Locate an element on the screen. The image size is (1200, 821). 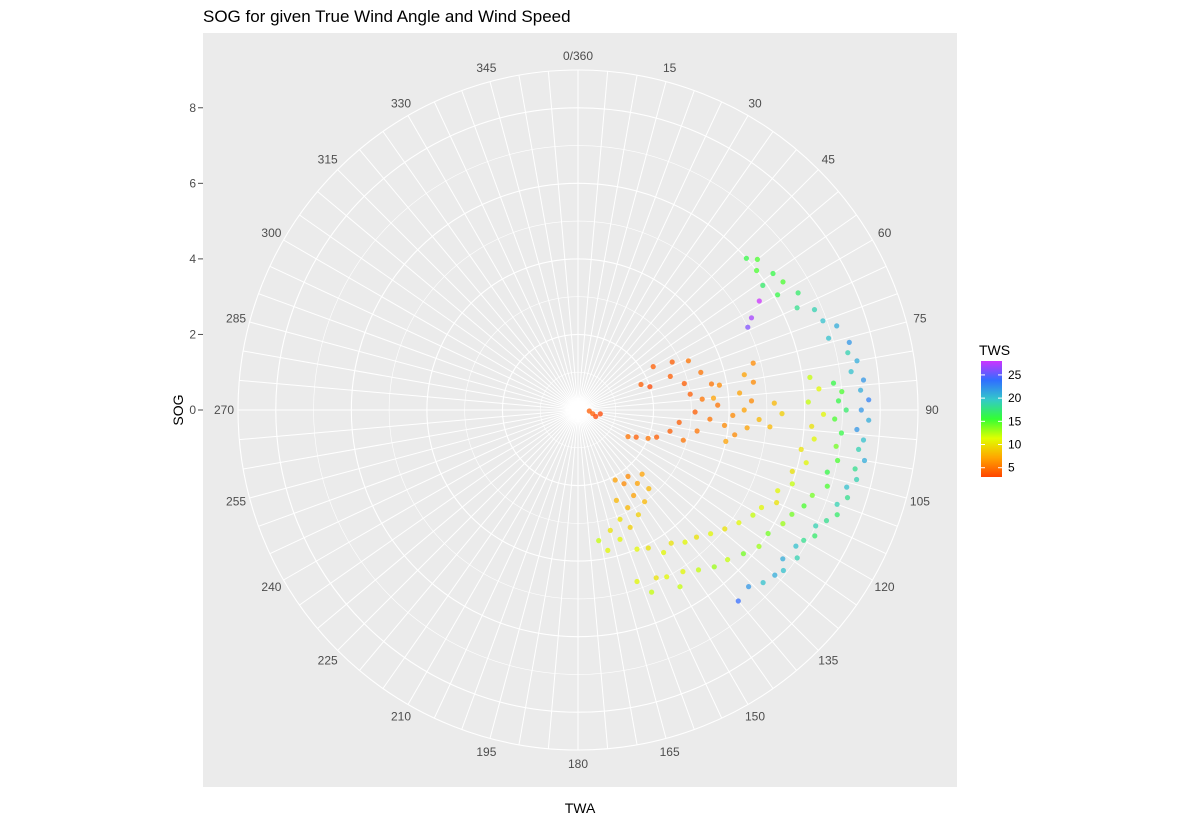
angle-tick-label: 180 is located at coordinates (578, 764).